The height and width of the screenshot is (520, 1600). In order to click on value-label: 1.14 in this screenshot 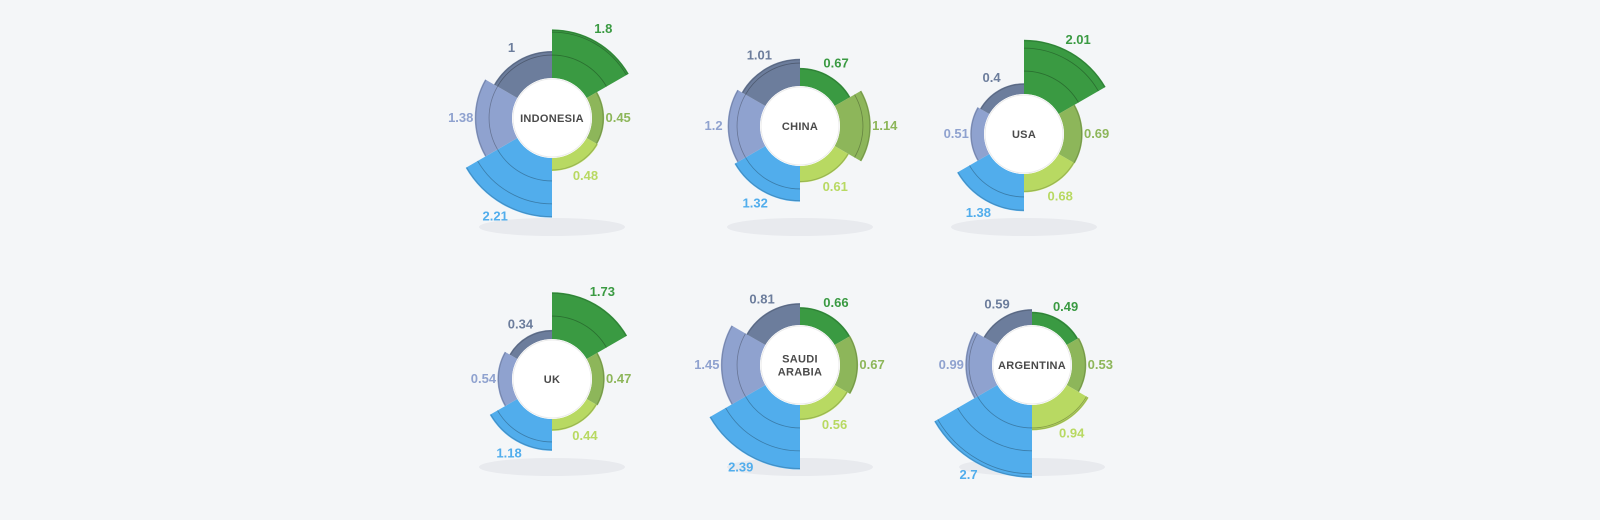, I will do `click(885, 125)`.